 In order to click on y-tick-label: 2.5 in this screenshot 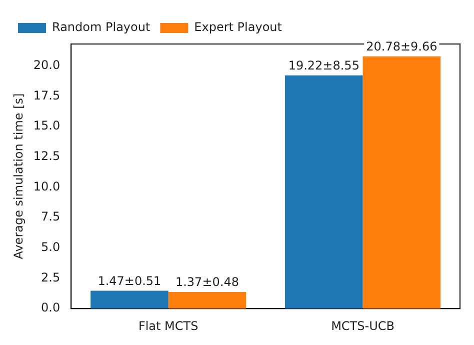, I will do `click(50, 277)`.